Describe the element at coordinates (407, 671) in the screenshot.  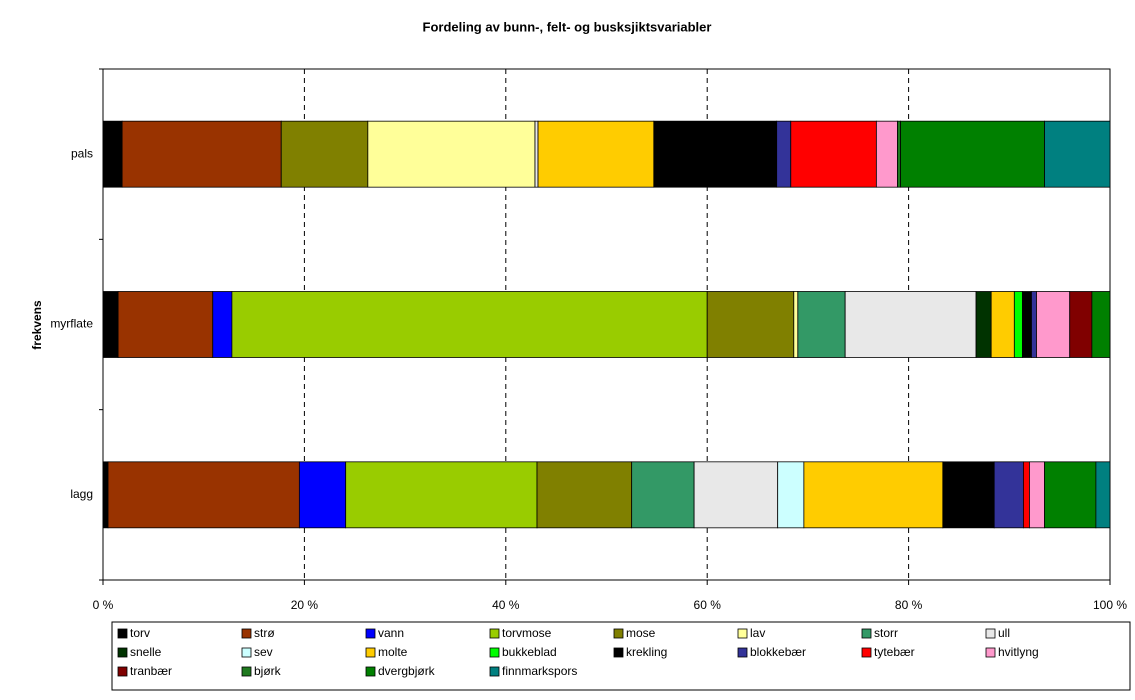
I see `legend-label: dvergbjørk` at that location.